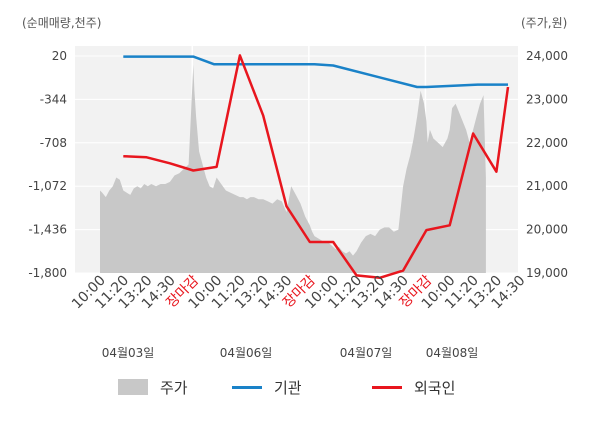  What do you see at coordinates (288, 387) in the screenshot?
I see `legend-label-institution: 기관` at bounding box center [288, 387].